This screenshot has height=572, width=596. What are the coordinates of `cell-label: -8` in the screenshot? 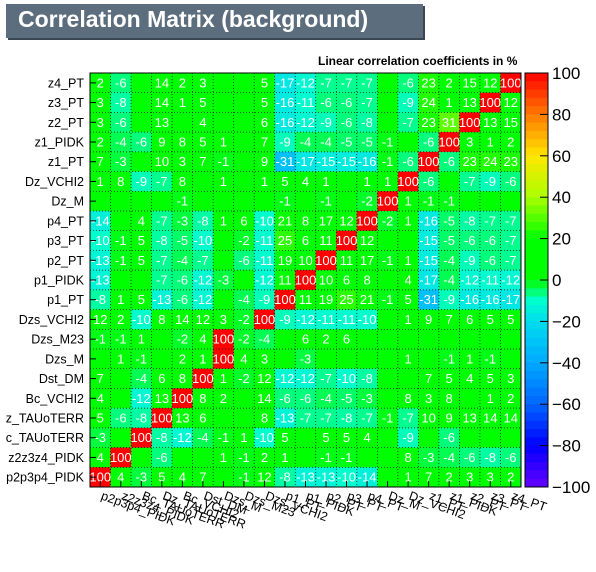 It's located at (121, 102).